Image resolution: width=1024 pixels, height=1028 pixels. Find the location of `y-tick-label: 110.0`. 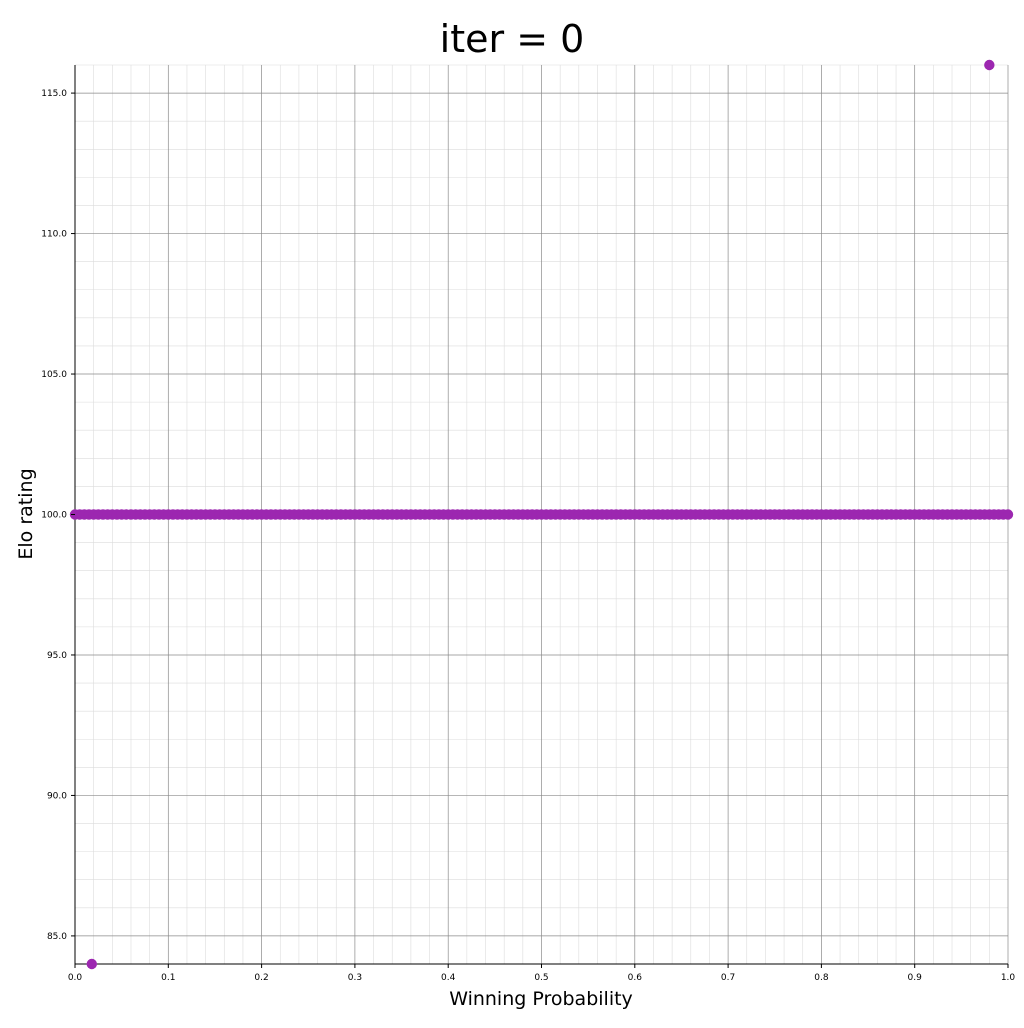

y-tick-label: 110.0 is located at coordinates (54, 235).